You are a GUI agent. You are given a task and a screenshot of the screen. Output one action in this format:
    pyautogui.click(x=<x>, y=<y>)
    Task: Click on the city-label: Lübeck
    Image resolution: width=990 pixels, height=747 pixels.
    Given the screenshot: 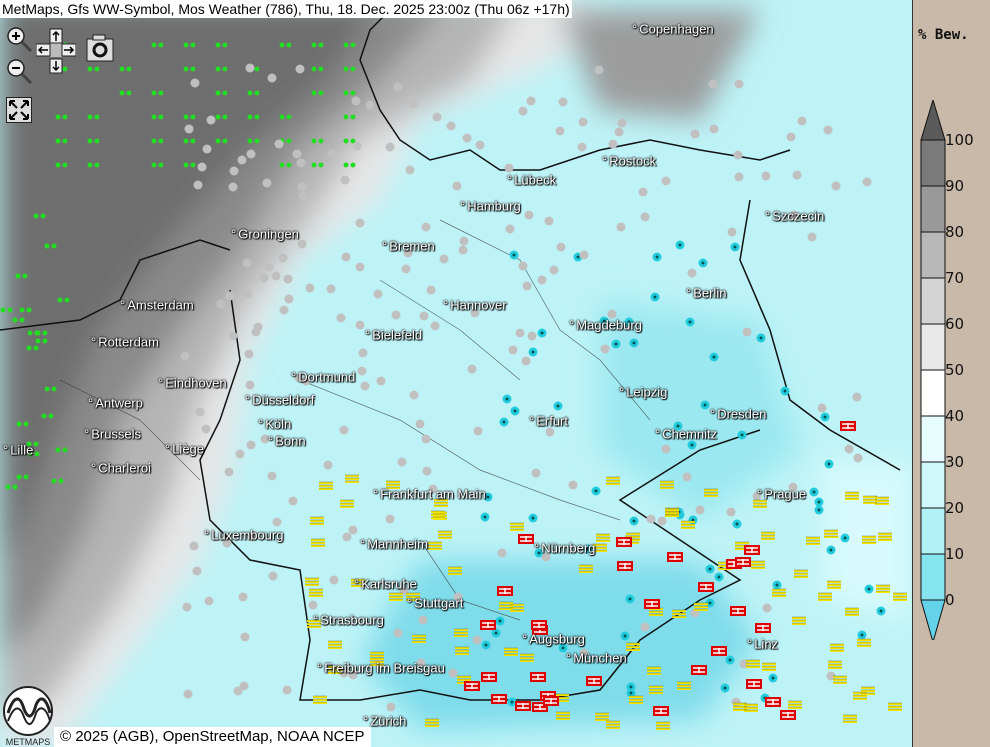 What is the action you would take?
    pyautogui.click(x=531, y=180)
    